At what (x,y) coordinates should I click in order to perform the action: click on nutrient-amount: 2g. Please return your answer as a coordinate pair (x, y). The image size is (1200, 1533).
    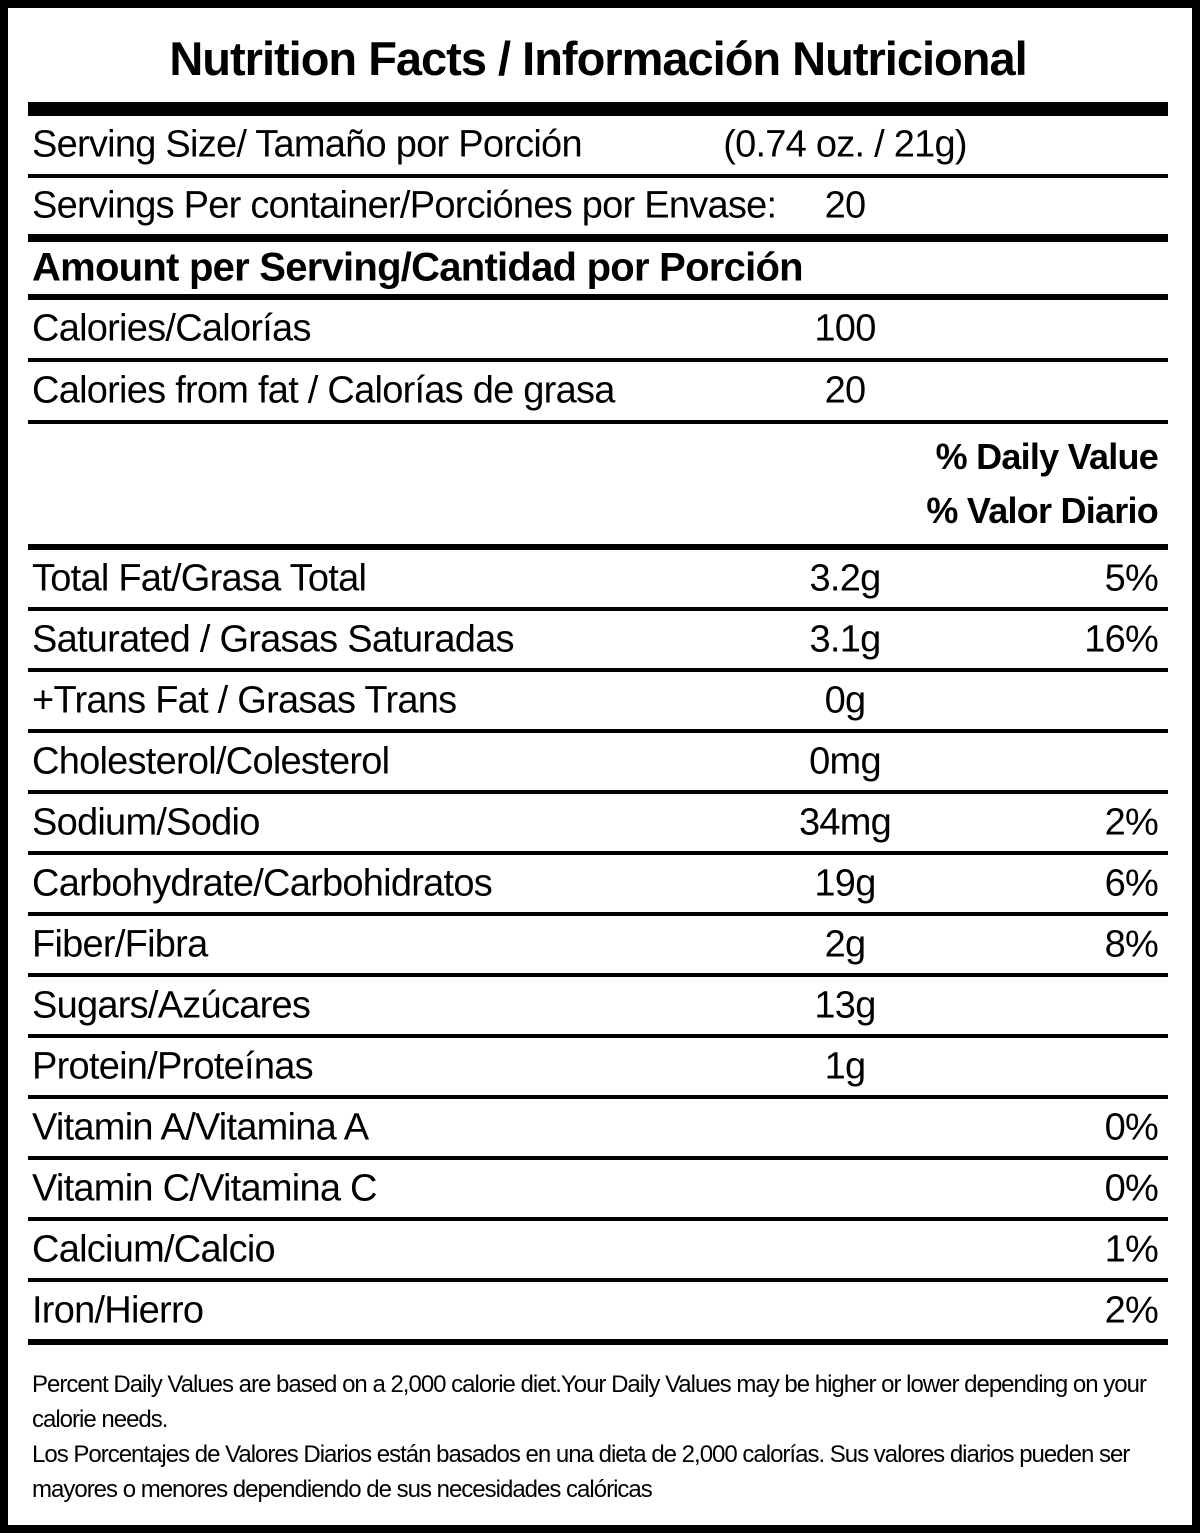
    Looking at the image, I should click on (845, 944).